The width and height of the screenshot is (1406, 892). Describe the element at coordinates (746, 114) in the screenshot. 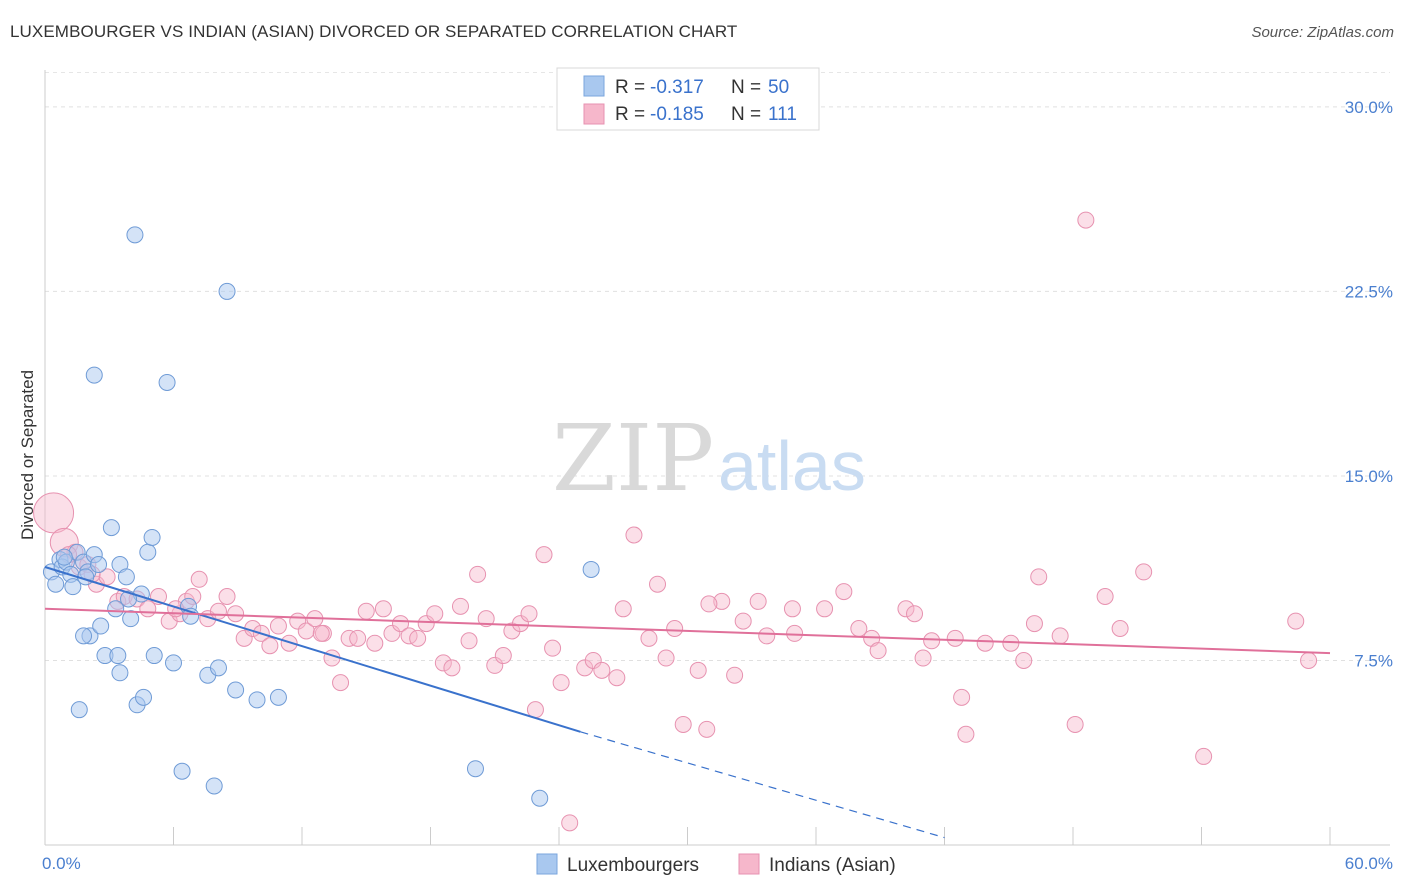

I see `legend-n-label-2: N =` at that location.